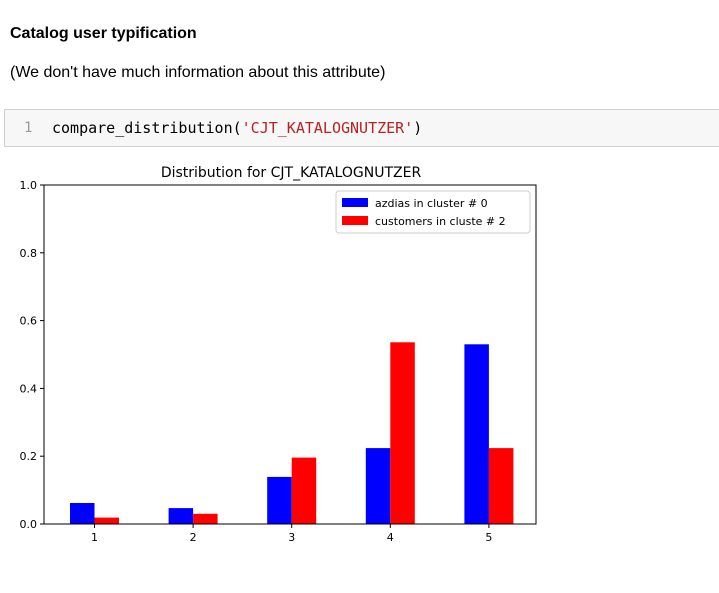 This screenshot has height=593, width=719. I want to click on x-tick-label: 3, so click(291, 537).